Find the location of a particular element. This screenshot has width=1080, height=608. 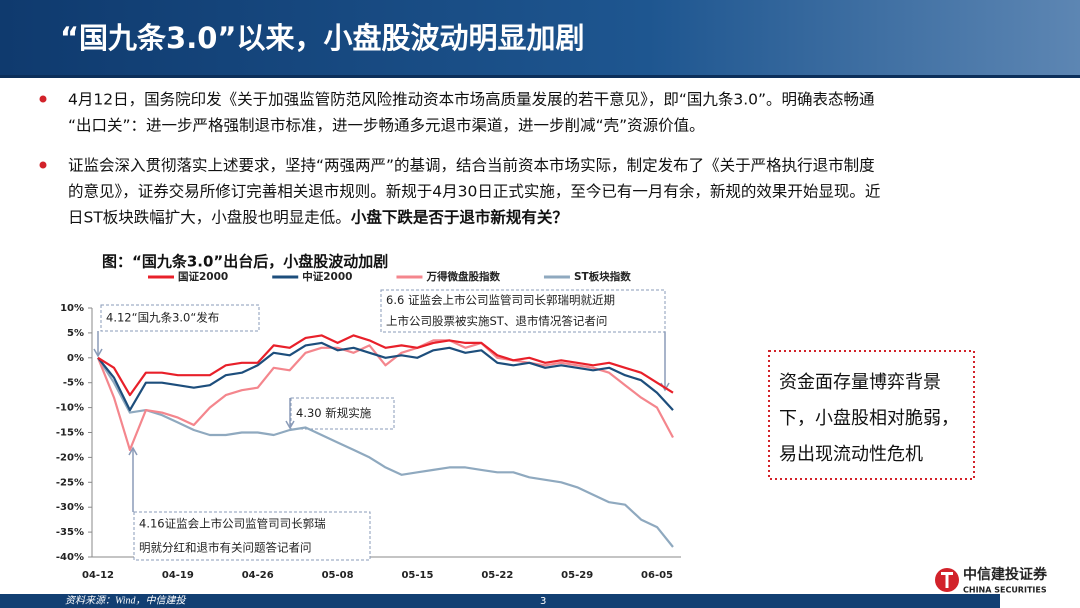

annotation-text: 4.16证监会上市公司监管司司长郭瑞 is located at coordinates (232, 524).